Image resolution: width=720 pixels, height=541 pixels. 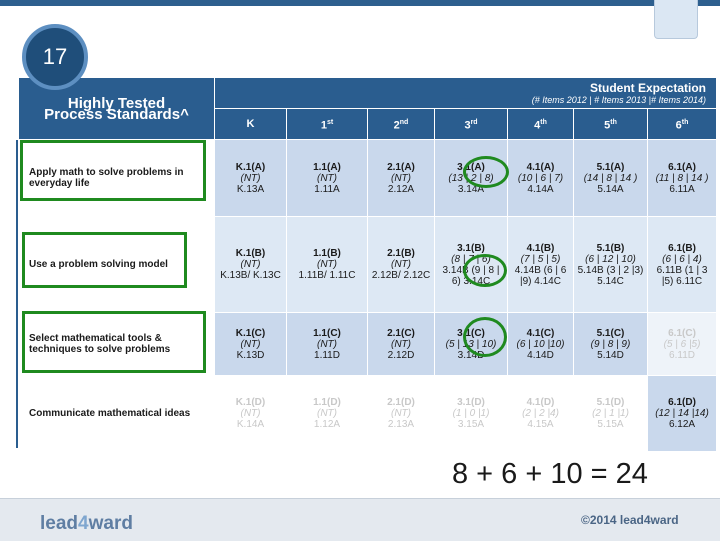 I want to click on standard-cell: 2.1(B) (NT) 2.12B/ 2.12C, so click(x=401, y=264).